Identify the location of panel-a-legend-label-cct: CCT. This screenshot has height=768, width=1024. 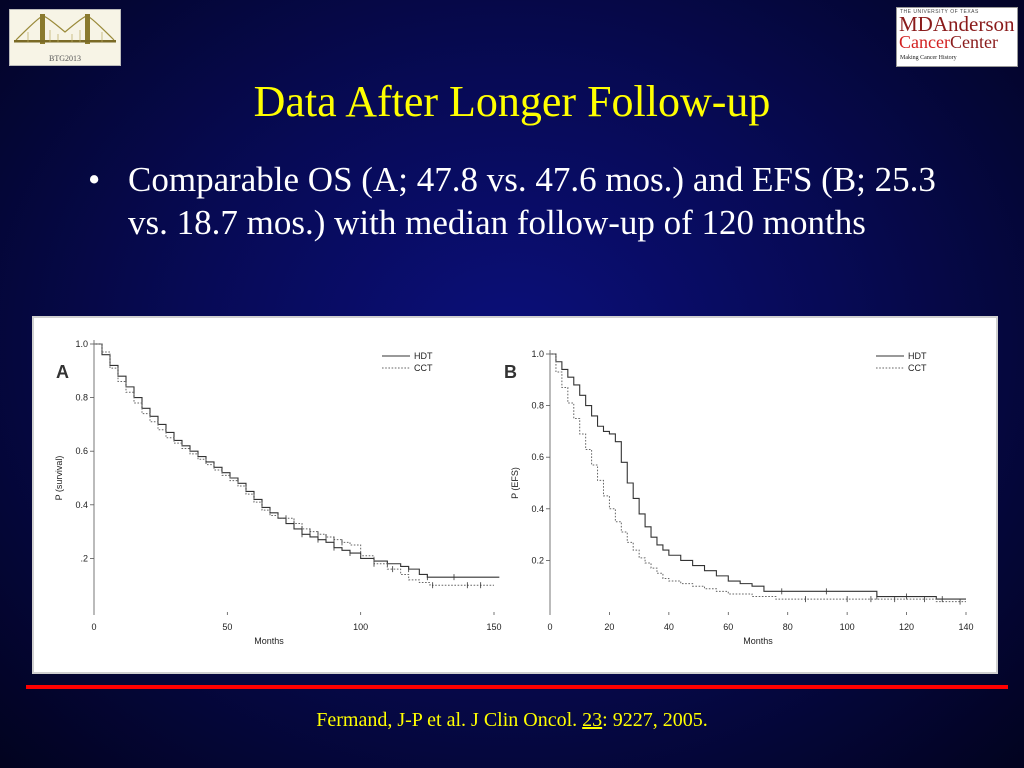
(423, 368).